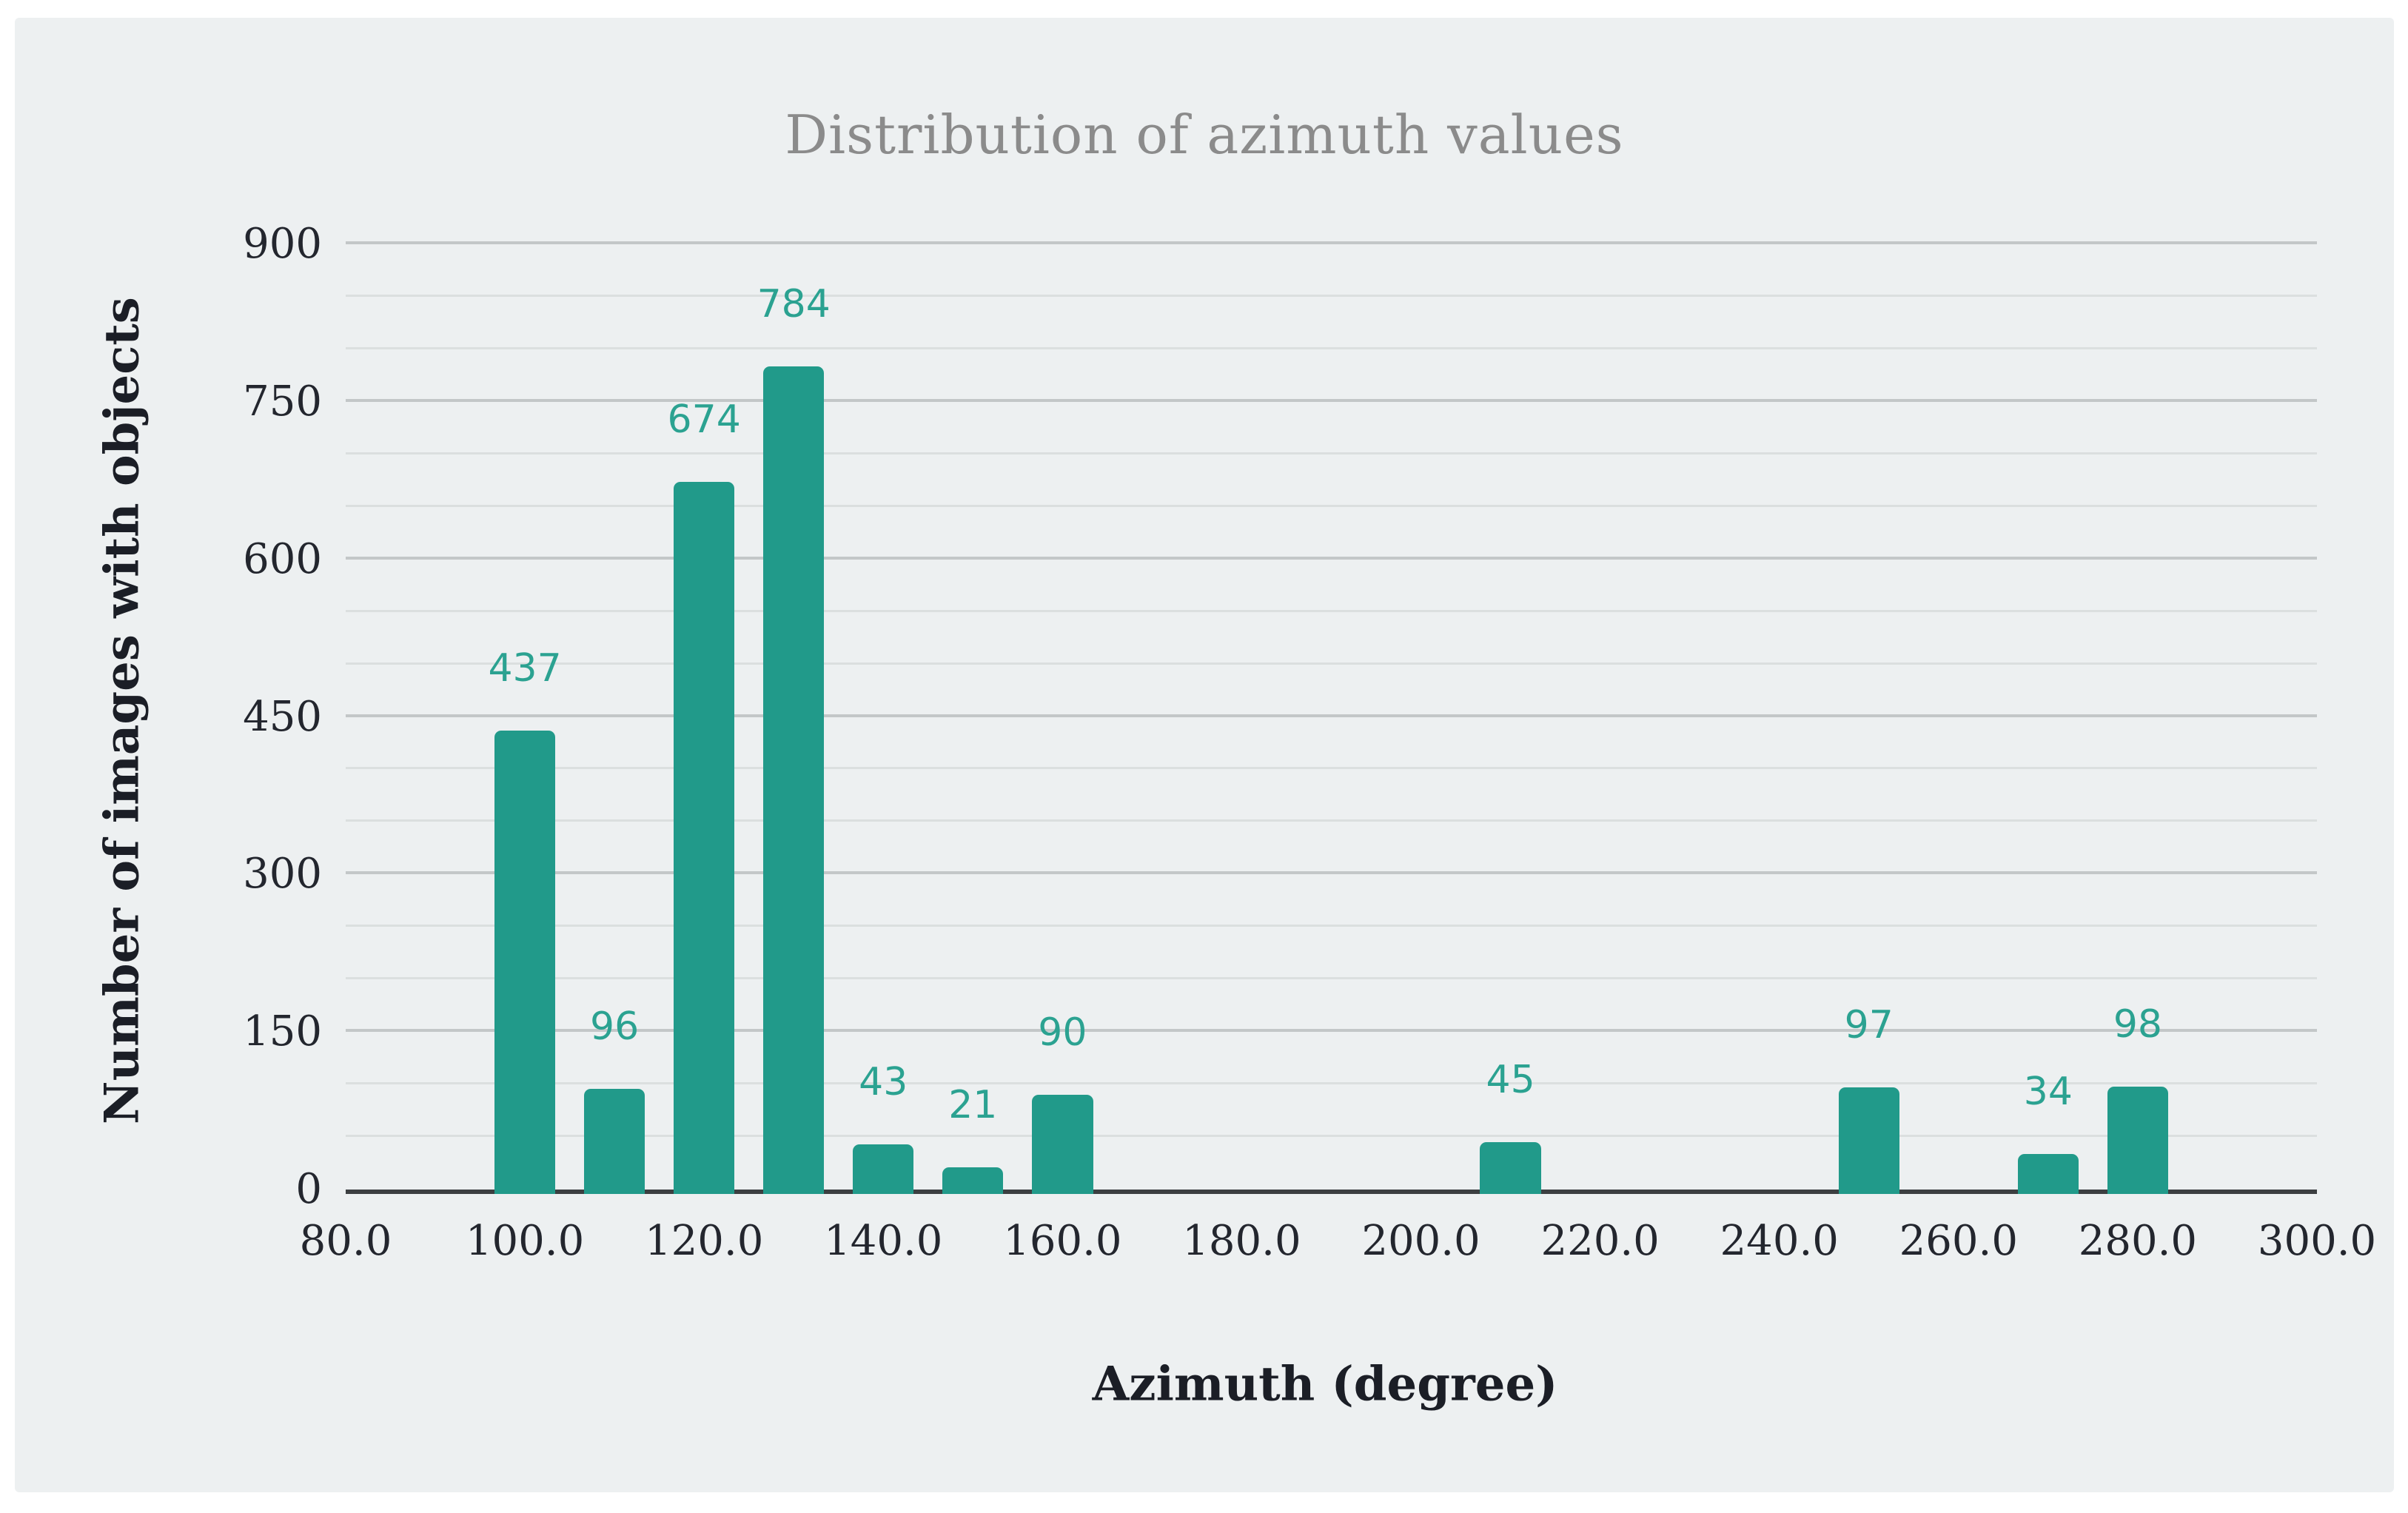 The height and width of the screenshot is (1513, 2408). I want to click on bar-value-label-270: 34, so click(2048, 1091).